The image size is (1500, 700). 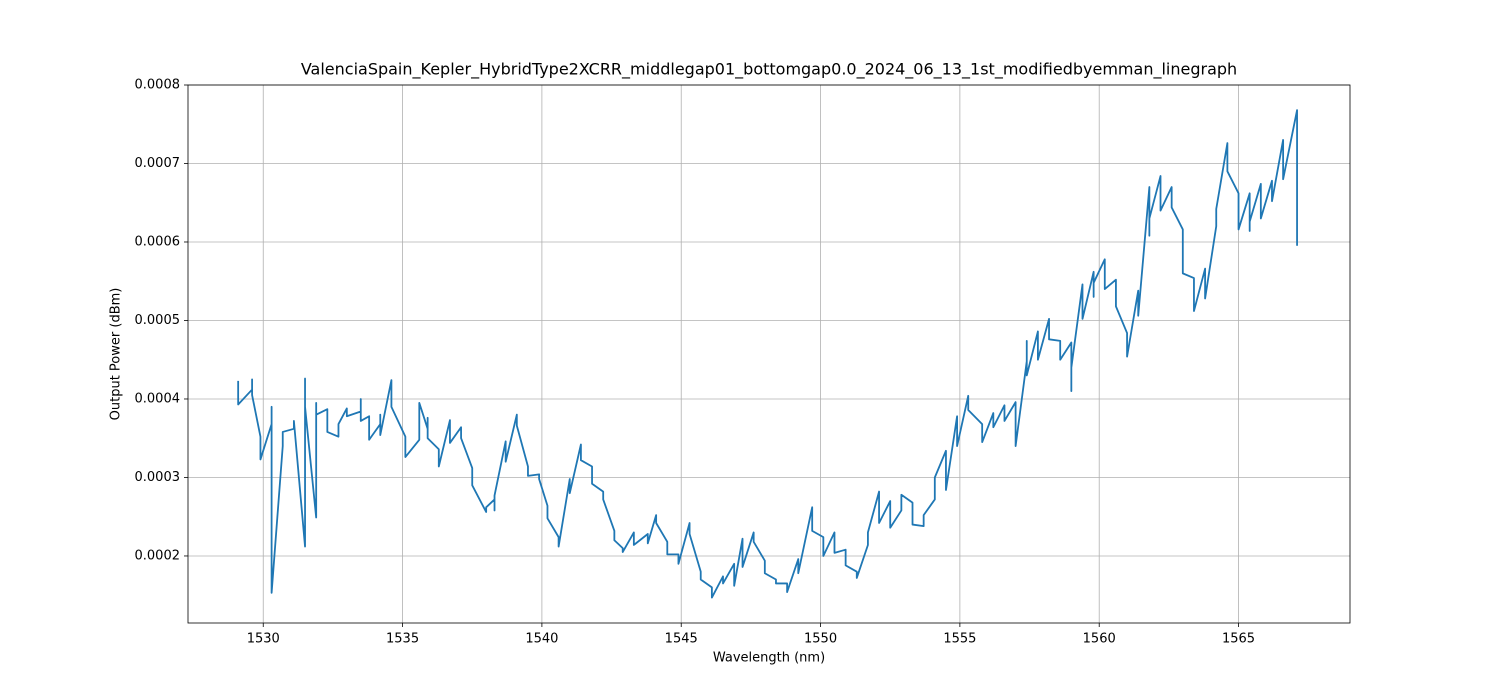 I want to click on y-tick-label: 0.0002, so click(x=158, y=555).